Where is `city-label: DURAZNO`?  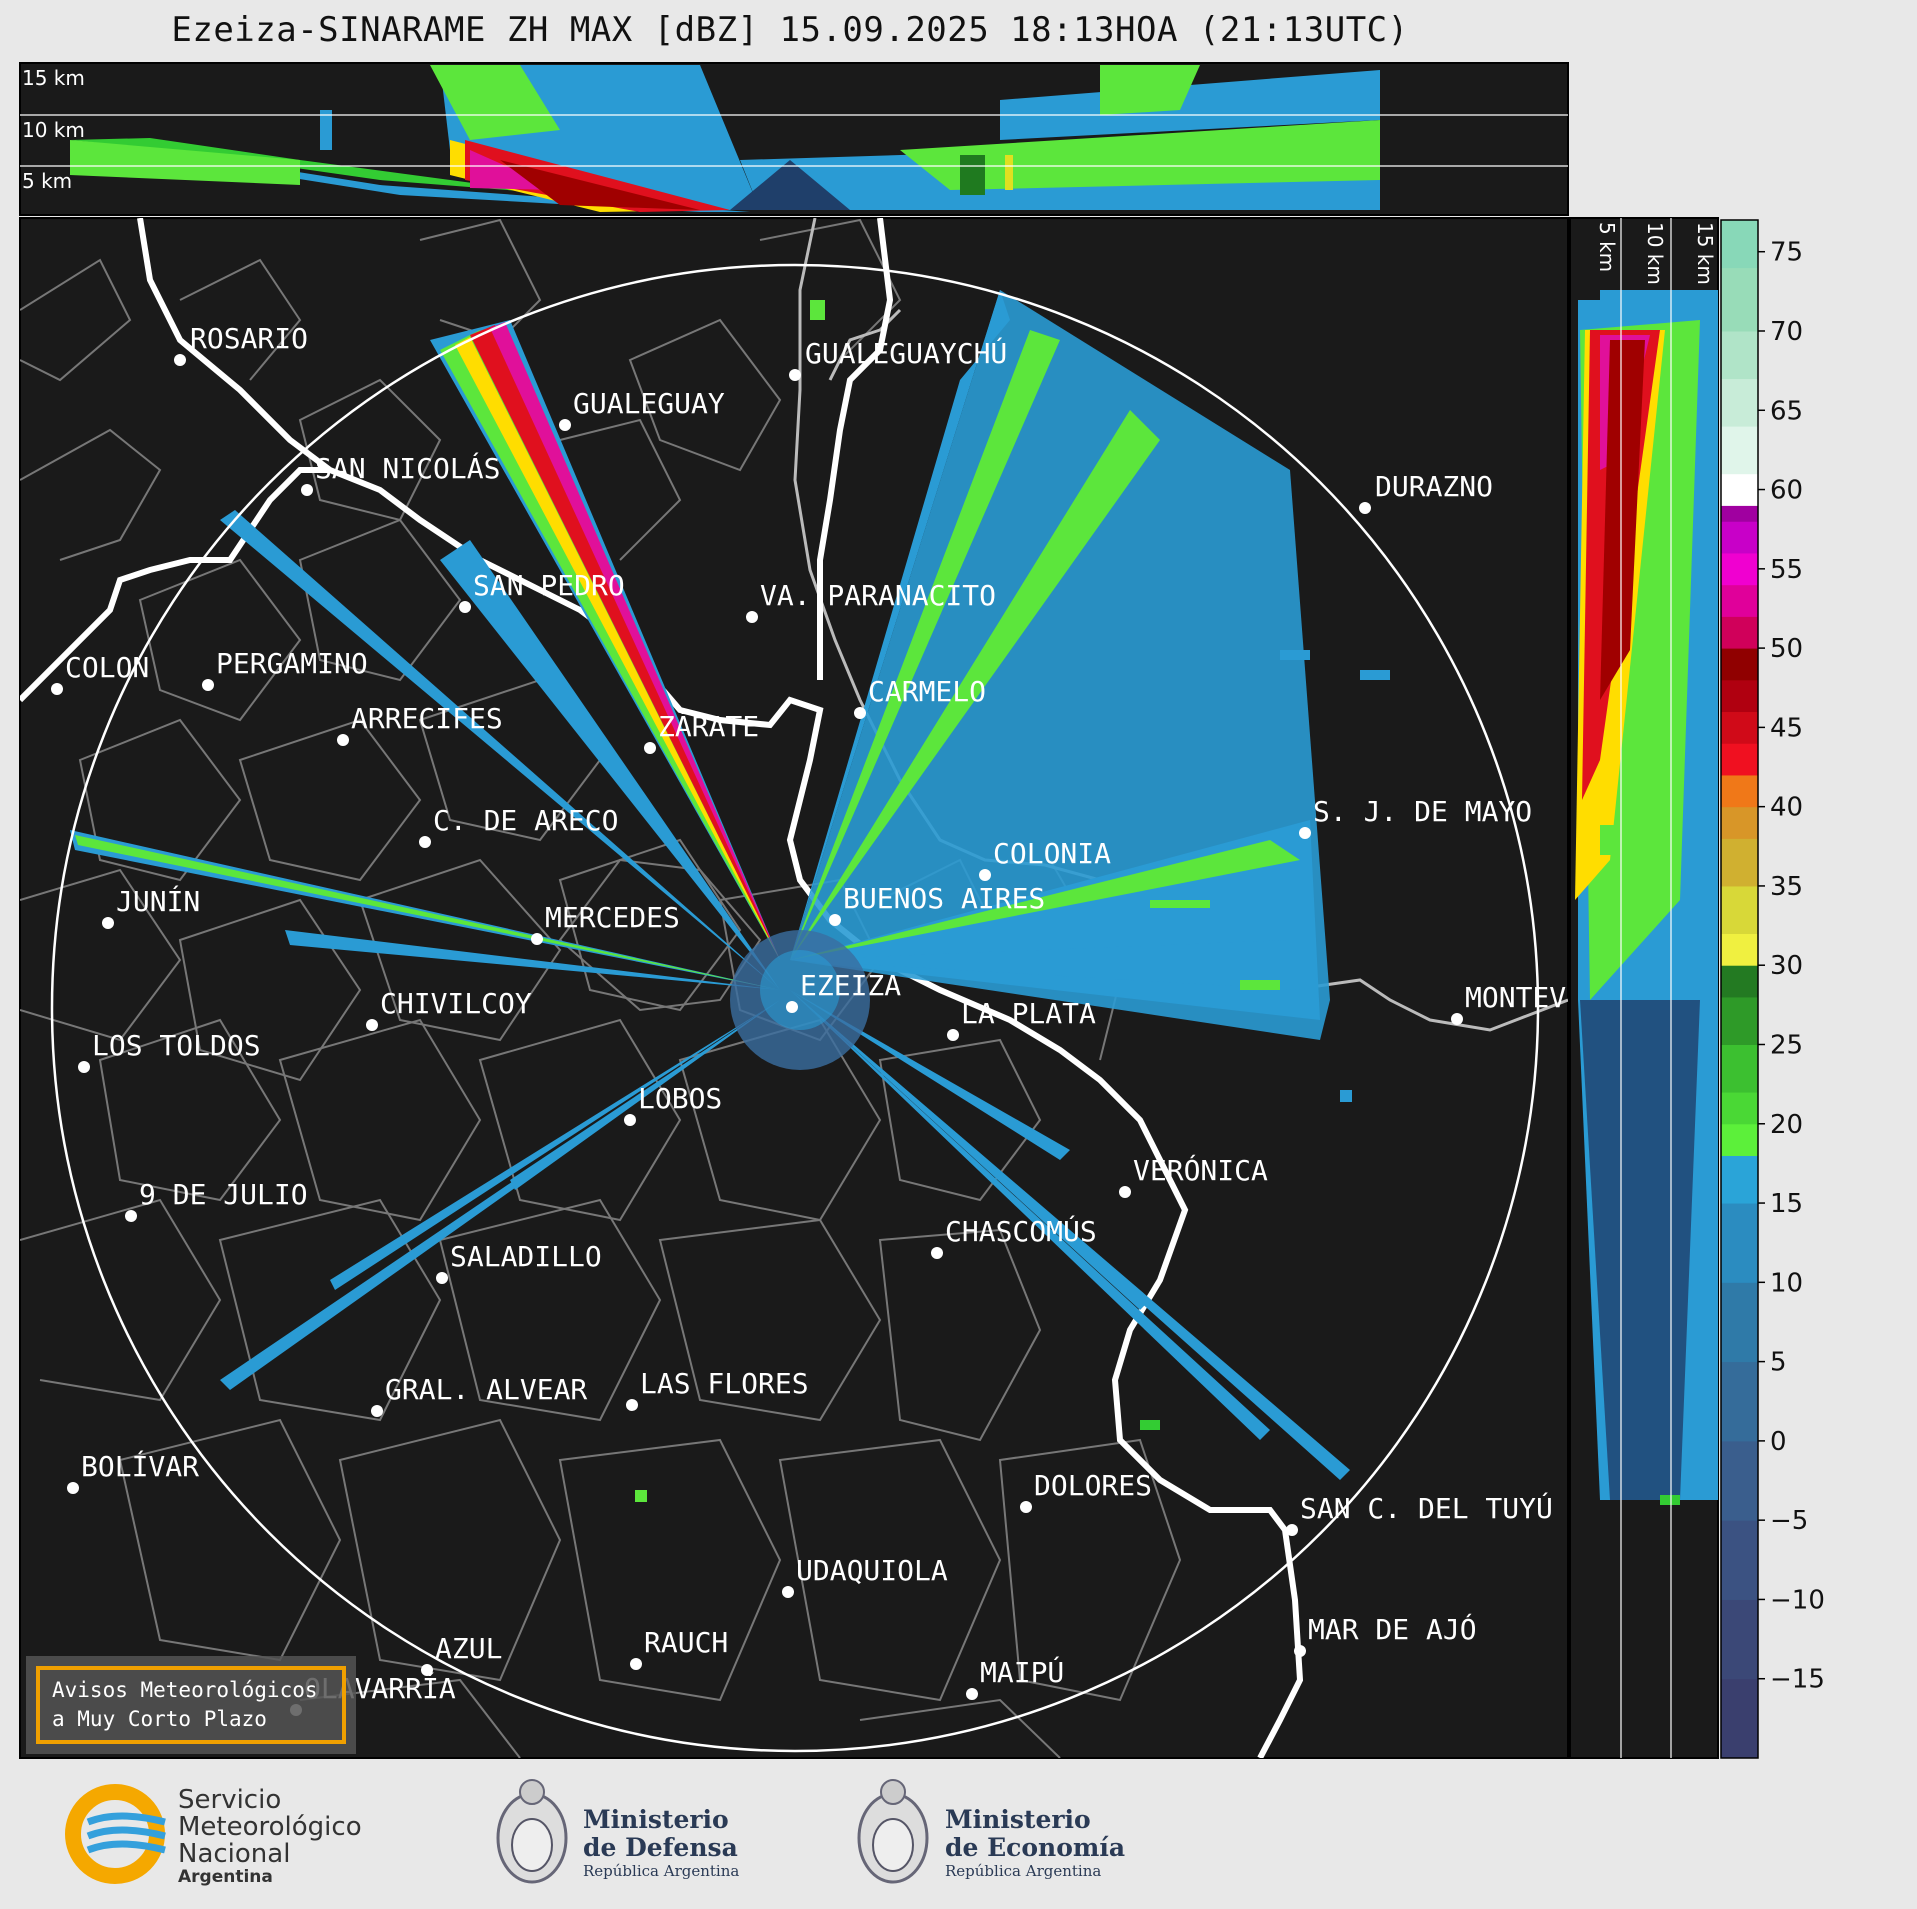
city-label: DURAZNO is located at coordinates (1434, 486).